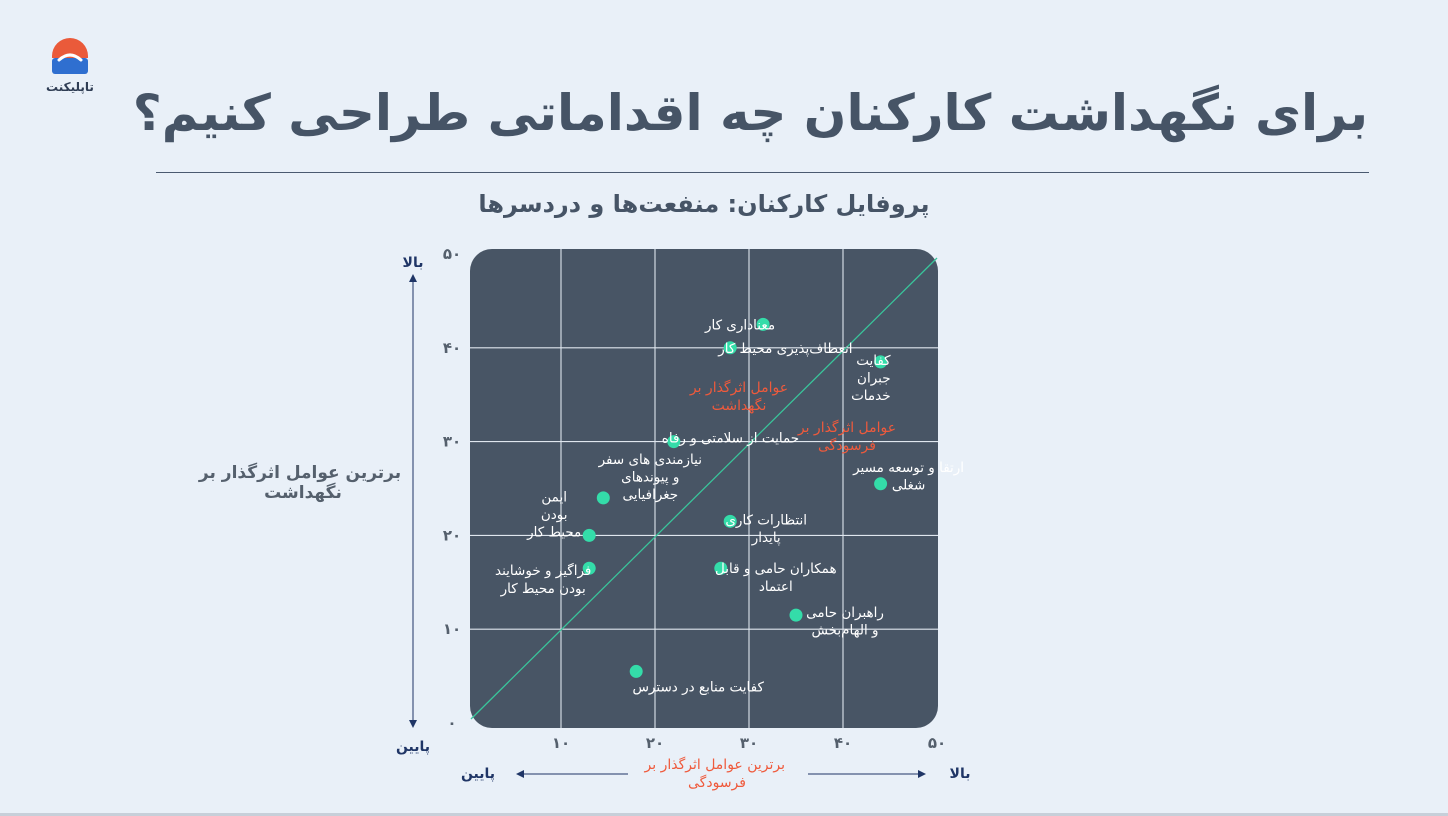  I want to click on point-label: انتظارات کاری پایدار, so click(766, 529).